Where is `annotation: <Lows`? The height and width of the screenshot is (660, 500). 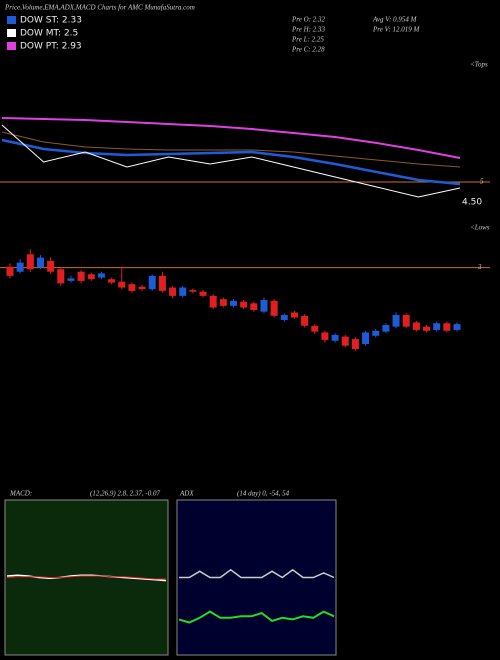
annotation: <Lows is located at coordinates (480, 228).